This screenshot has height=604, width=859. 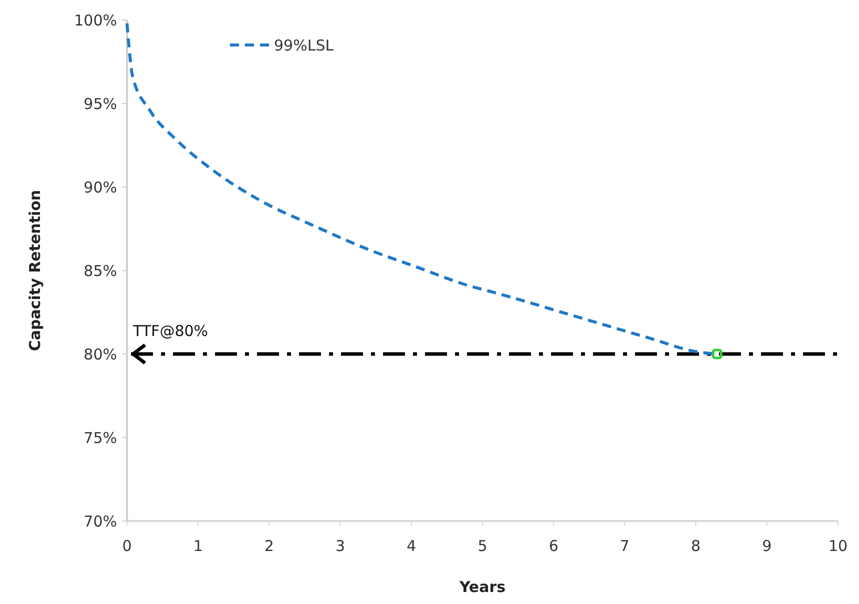 What do you see at coordinates (35, 271) in the screenshot?
I see `y-axis-title: Capacity Retention` at bounding box center [35, 271].